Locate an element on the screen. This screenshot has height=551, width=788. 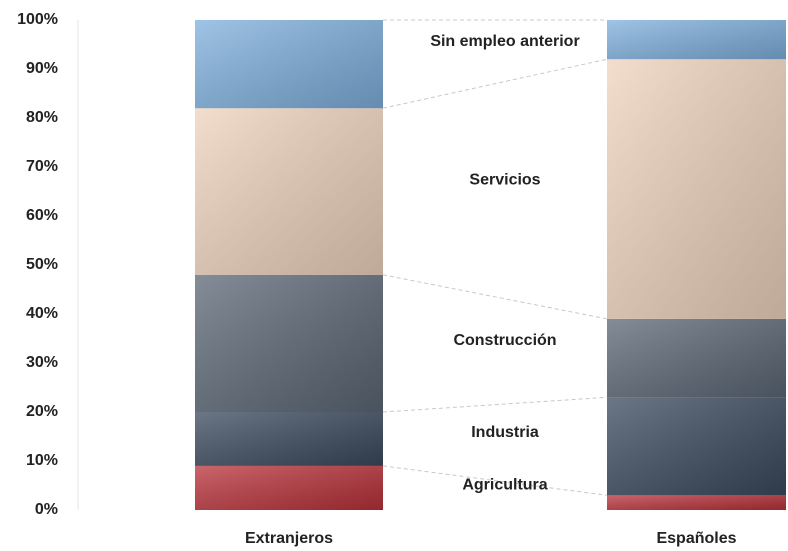
y-tick-label: 20% is located at coordinates (42, 411).